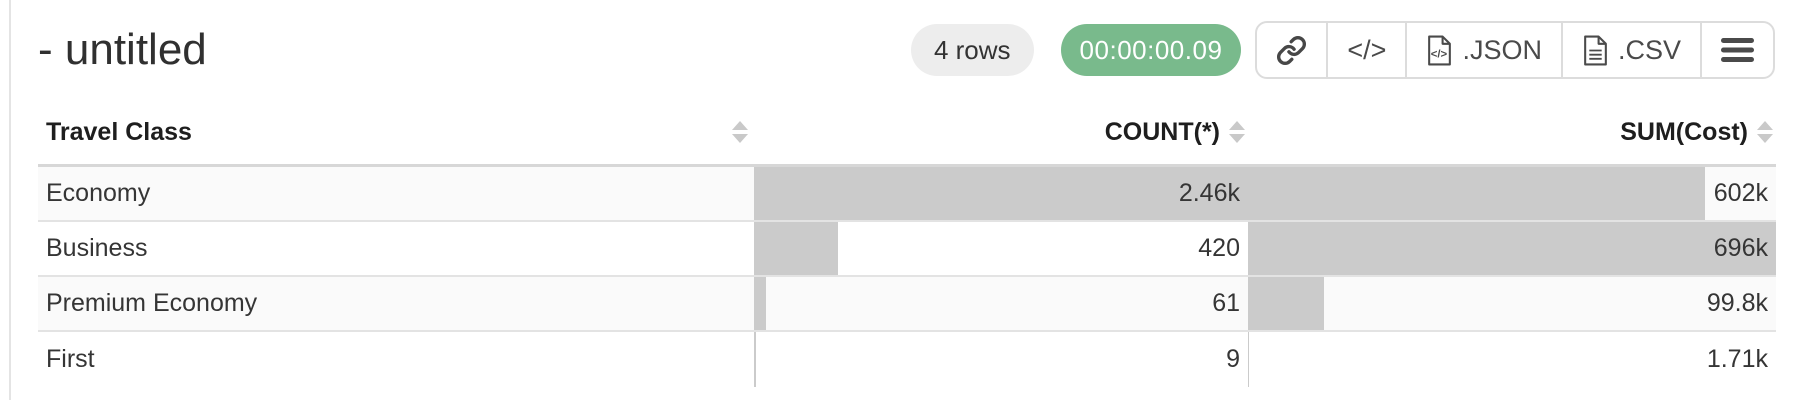  Describe the element at coordinates (1001, 359) in the screenshot. I see `count-cell: 9` at that location.